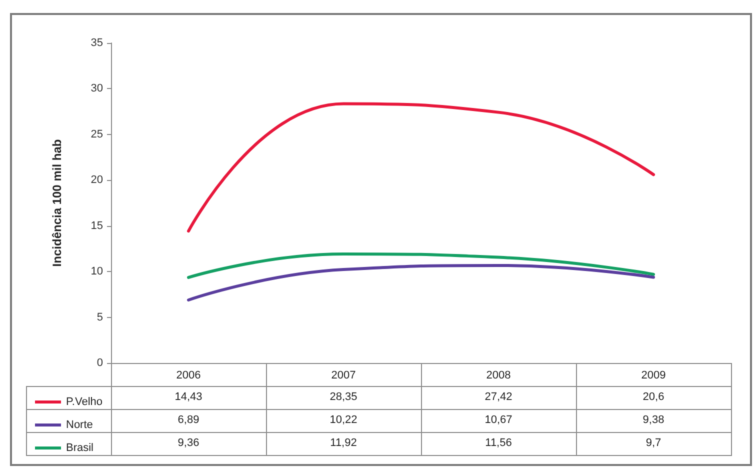  Describe the element at coordinates (96, 134) in the screenshot. I see `y-tick-label: 25` at that location.